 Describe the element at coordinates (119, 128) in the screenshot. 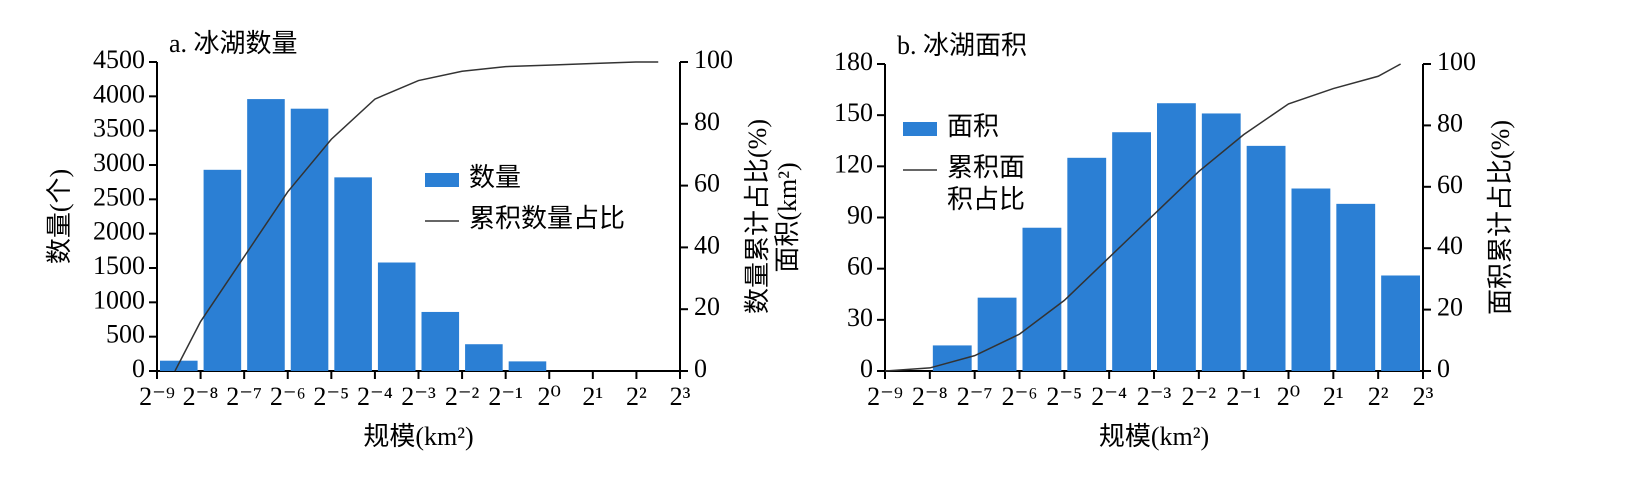

I see `y-tick-label: 3500` at that location.